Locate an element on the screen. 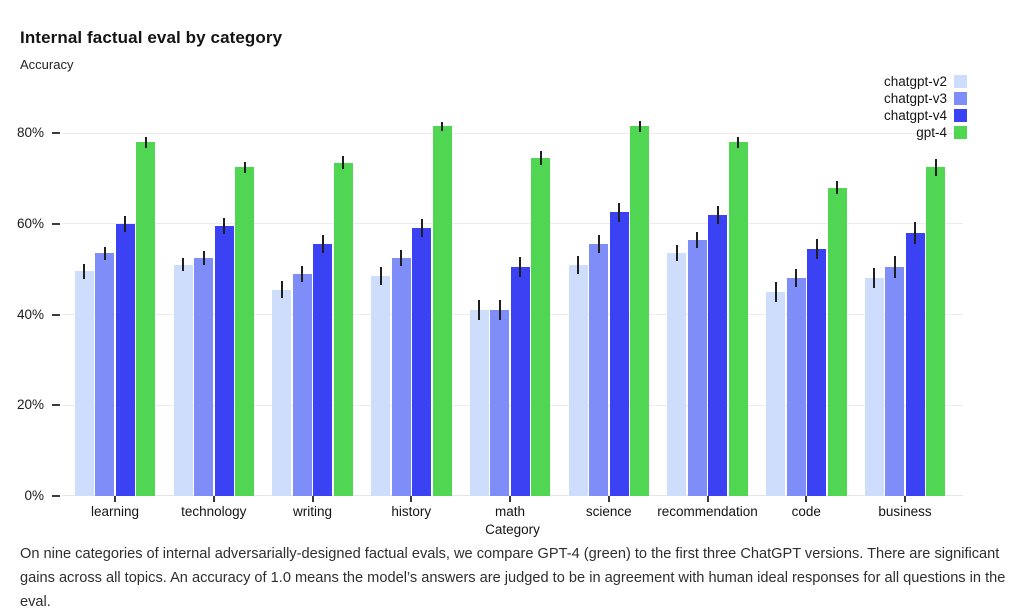 Image resolution: width=1024 pixels, height=608 pixels. bar-chatgpt-v2-writing is located at coordinates (282, 392).